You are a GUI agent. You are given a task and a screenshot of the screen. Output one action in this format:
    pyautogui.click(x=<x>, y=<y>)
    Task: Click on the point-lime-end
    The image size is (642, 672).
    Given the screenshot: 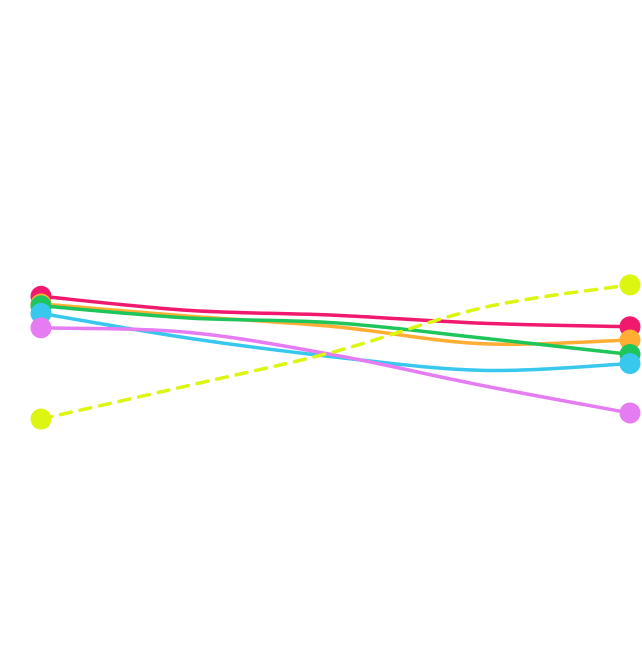 What is the action you would take?
    pyautogui.click(x=630, y=285)
    